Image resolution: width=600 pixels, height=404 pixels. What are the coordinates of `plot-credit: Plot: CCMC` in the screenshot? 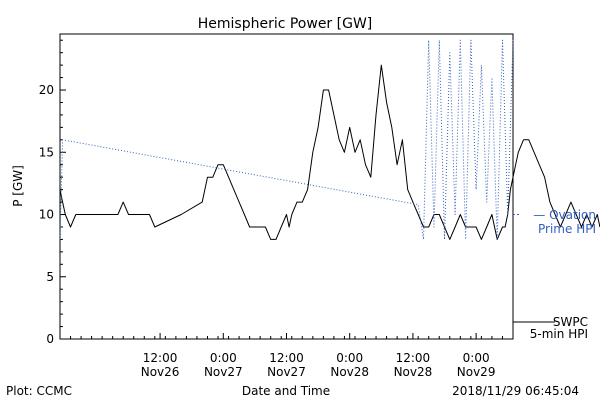 It's located at (39, 391).